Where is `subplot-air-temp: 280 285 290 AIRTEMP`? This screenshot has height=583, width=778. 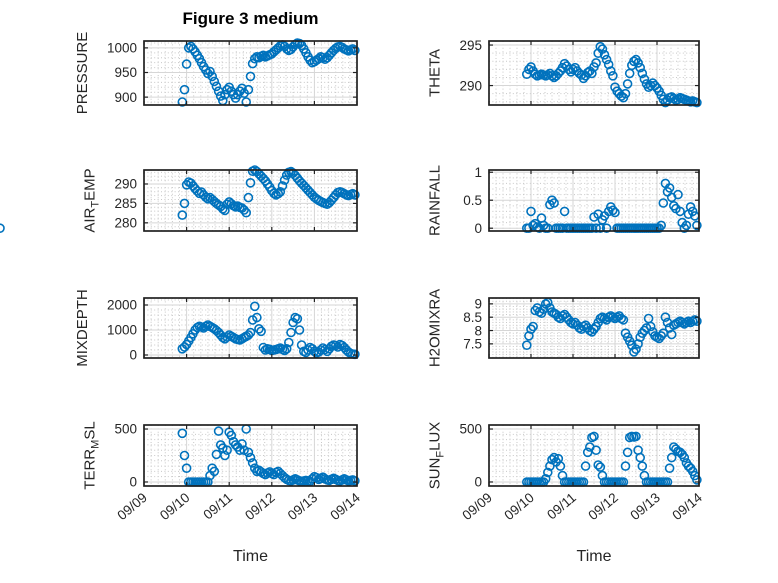
subplot-air-temp: 280 285 290 AIRTEMP is located at coordinates (221, 199).